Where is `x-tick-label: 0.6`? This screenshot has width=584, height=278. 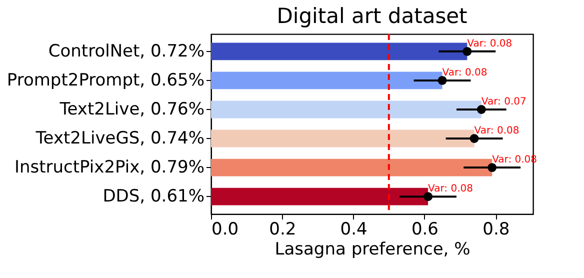 x-tick-label: 0.6 is located at coordinates (425, 230).